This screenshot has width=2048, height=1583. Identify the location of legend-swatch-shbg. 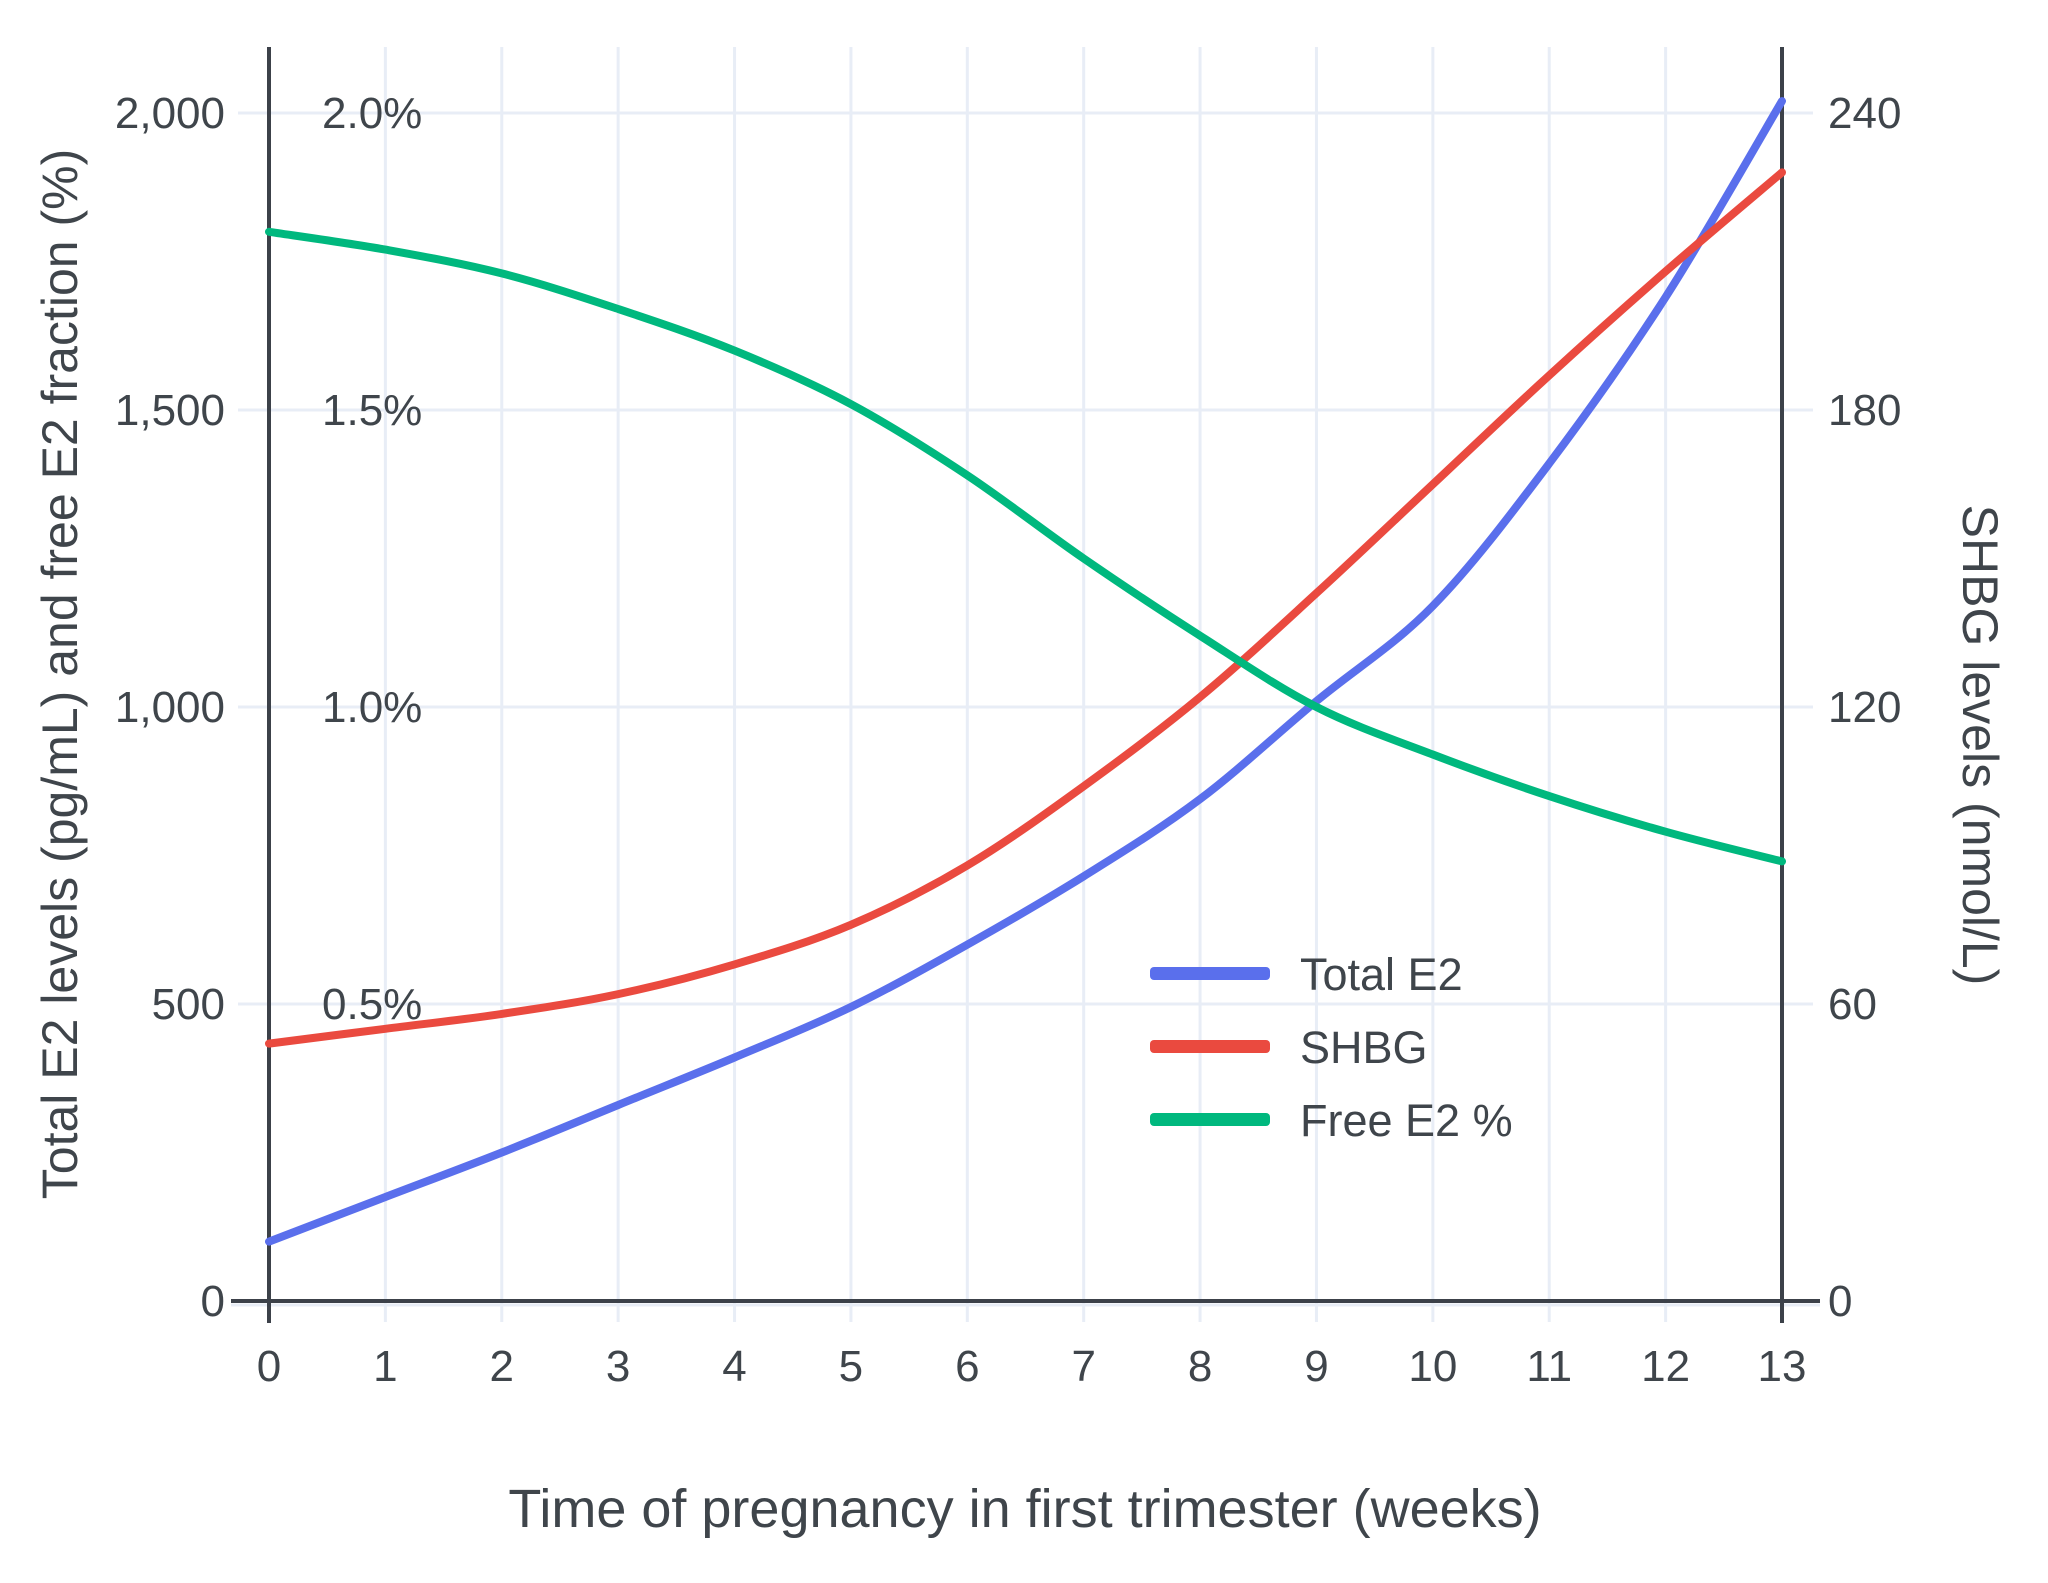
(1210, 1046).